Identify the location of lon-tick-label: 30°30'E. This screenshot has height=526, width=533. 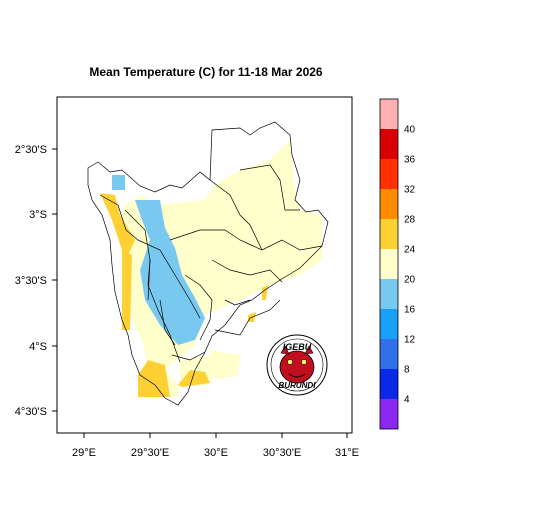
(282, 453).